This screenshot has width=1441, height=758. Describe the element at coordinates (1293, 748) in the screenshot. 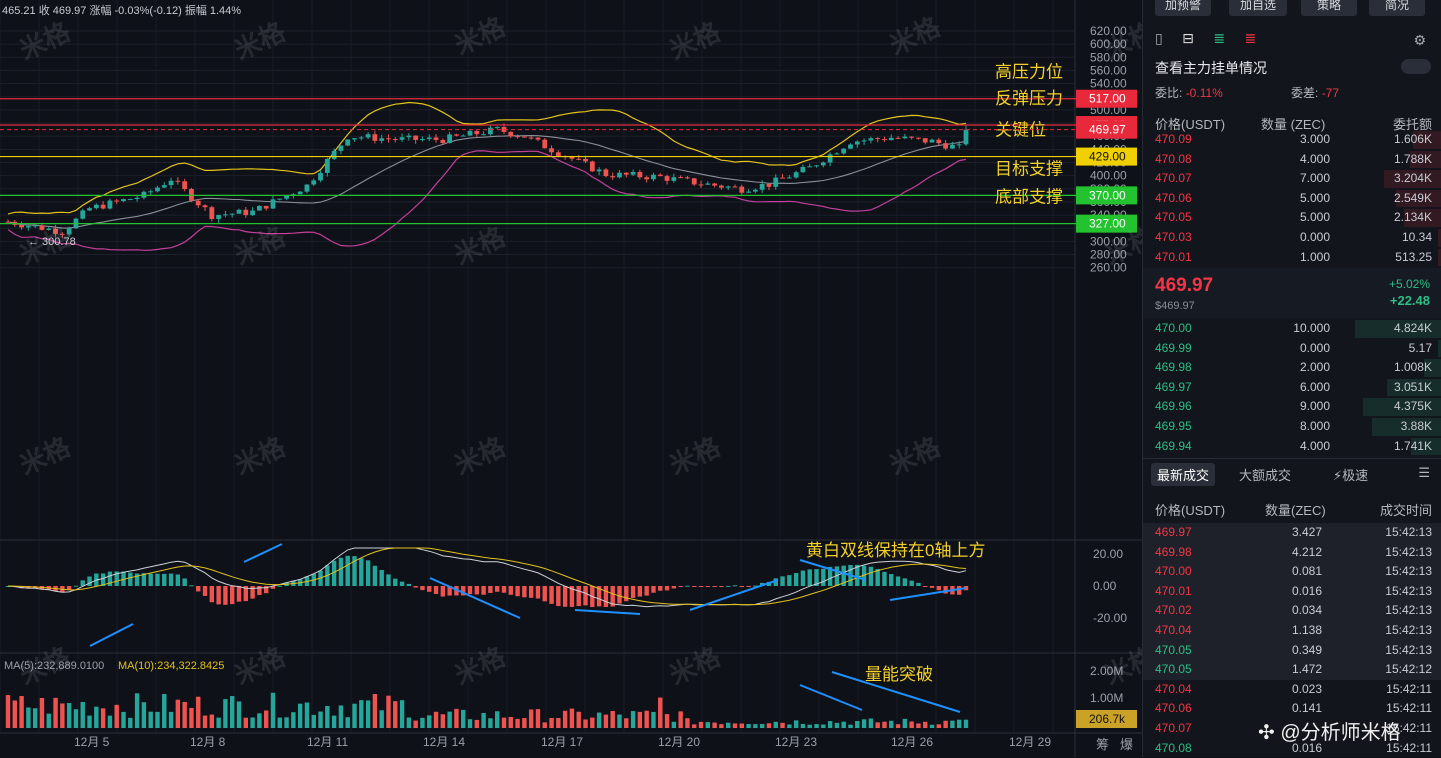

I see `trade-row: 470.08 0.016 15:42:11` at that location.